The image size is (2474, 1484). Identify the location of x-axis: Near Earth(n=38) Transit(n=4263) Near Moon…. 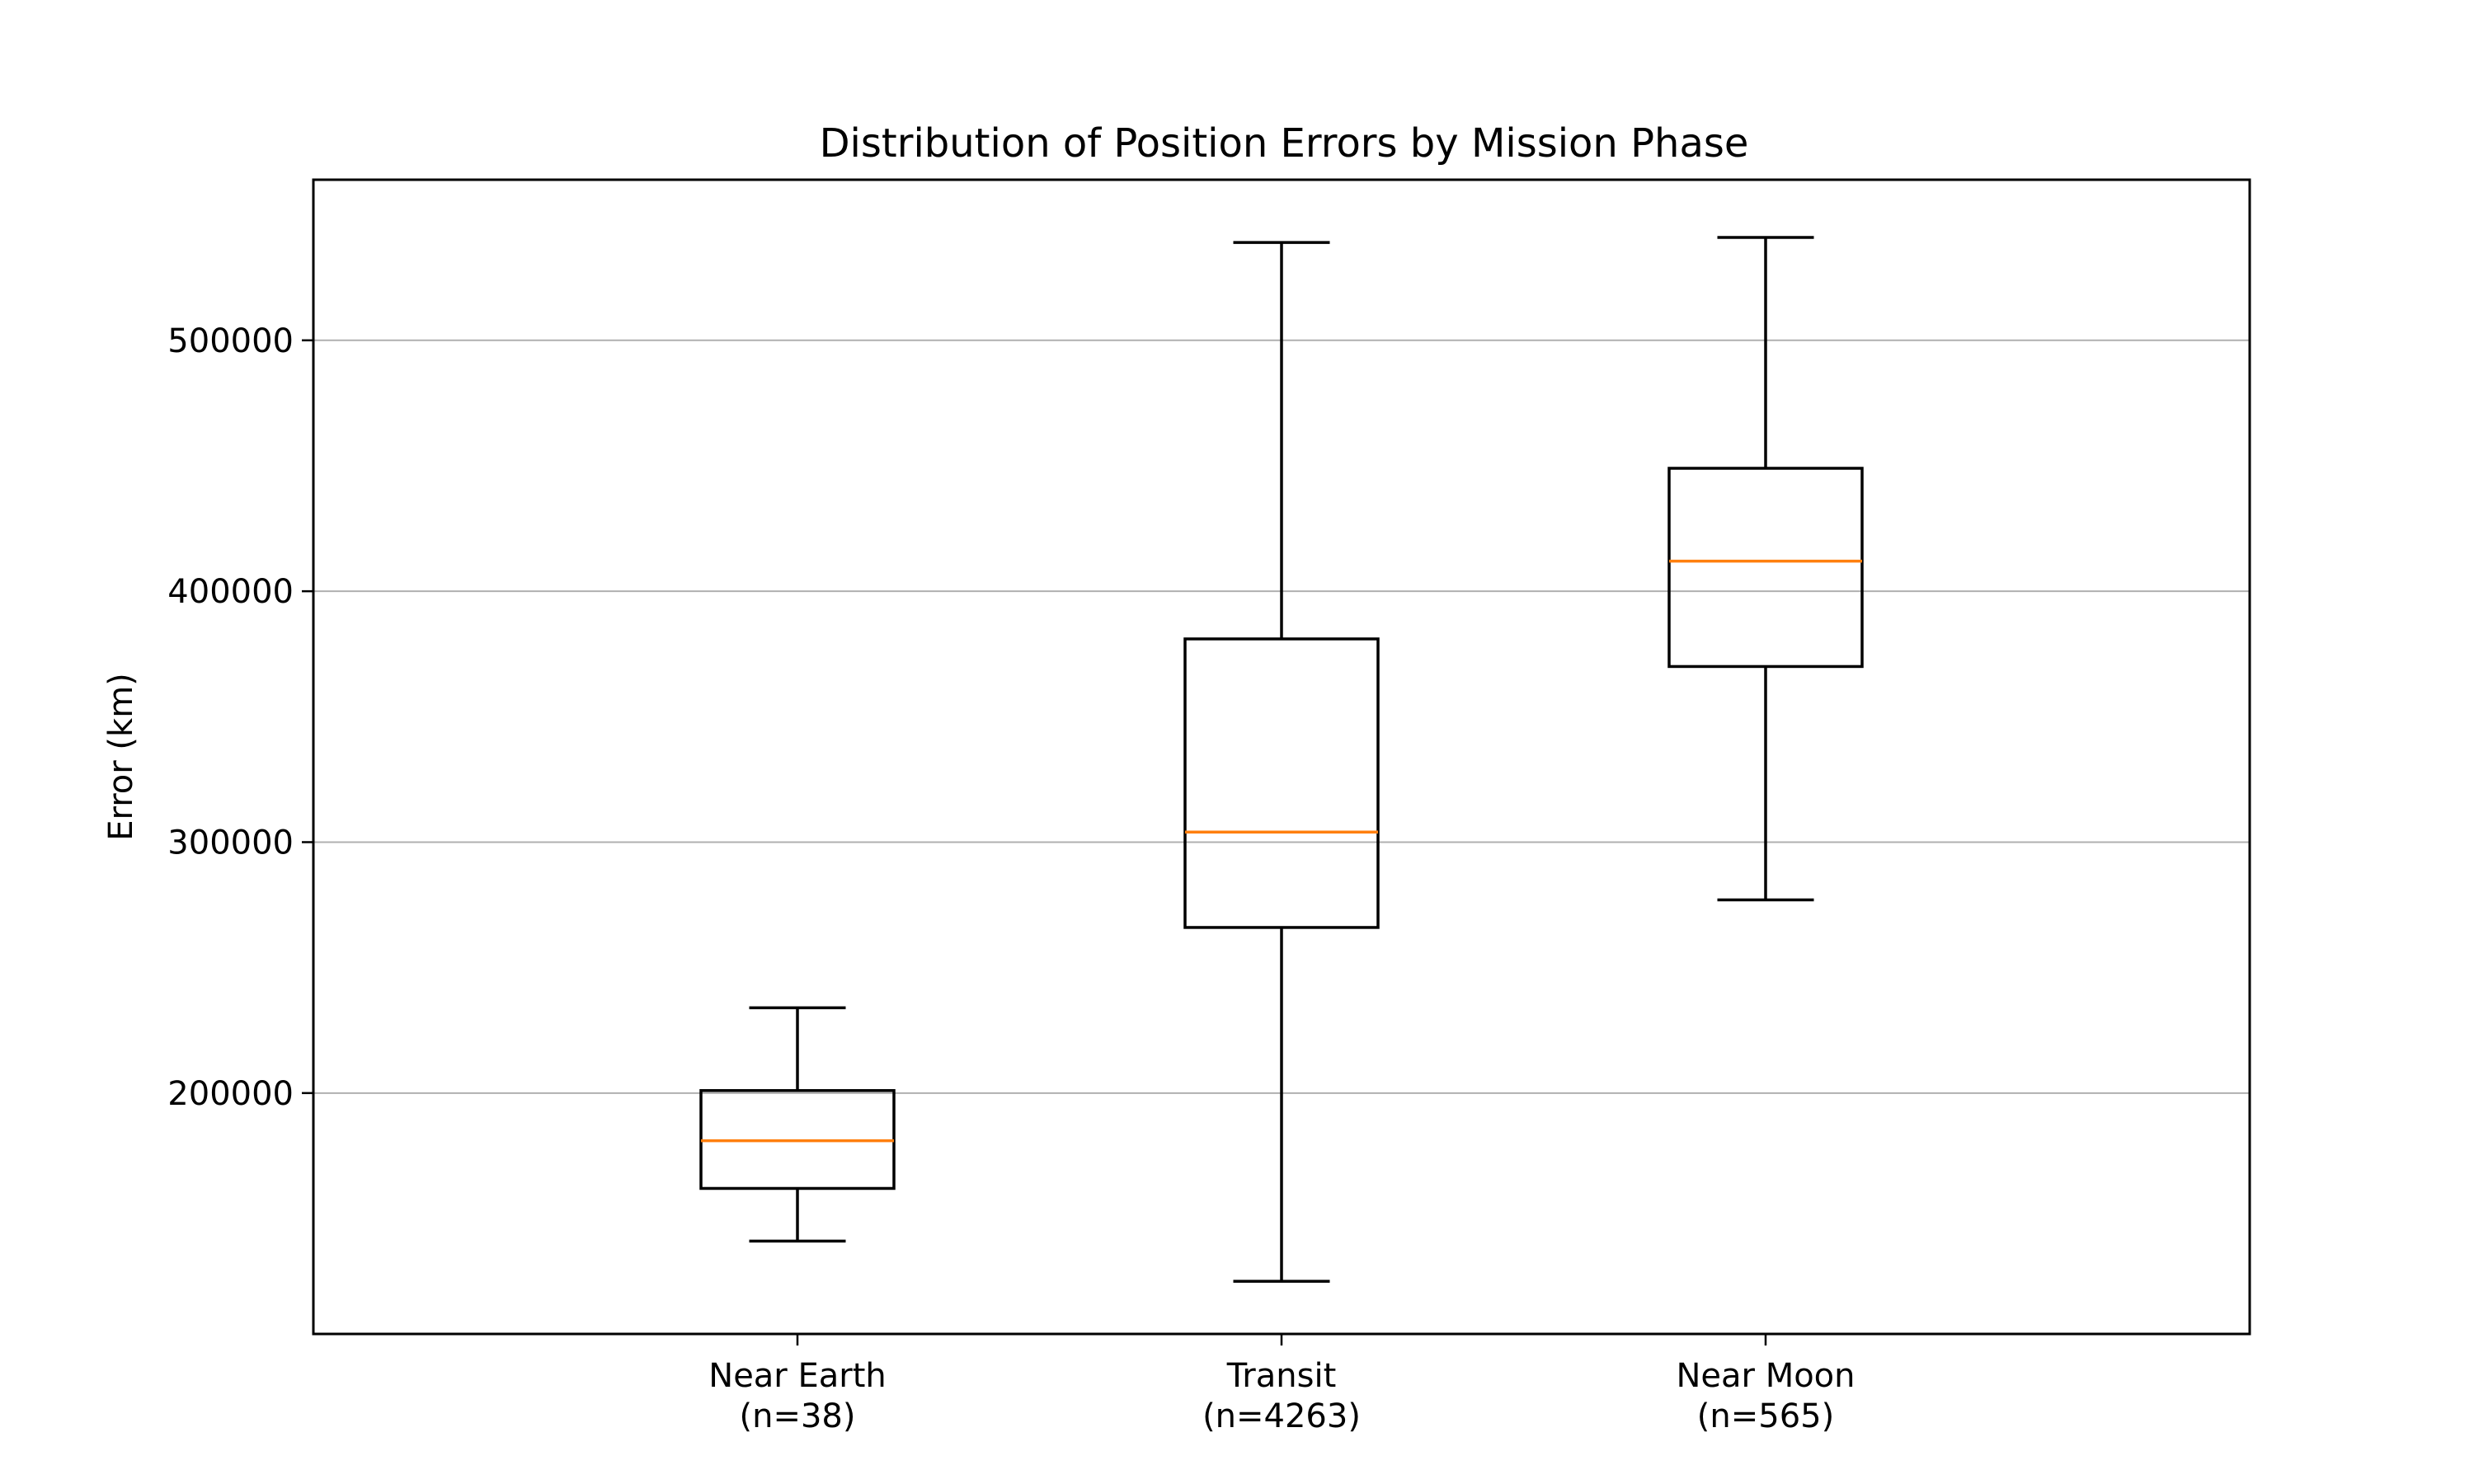
(1282, 1384).